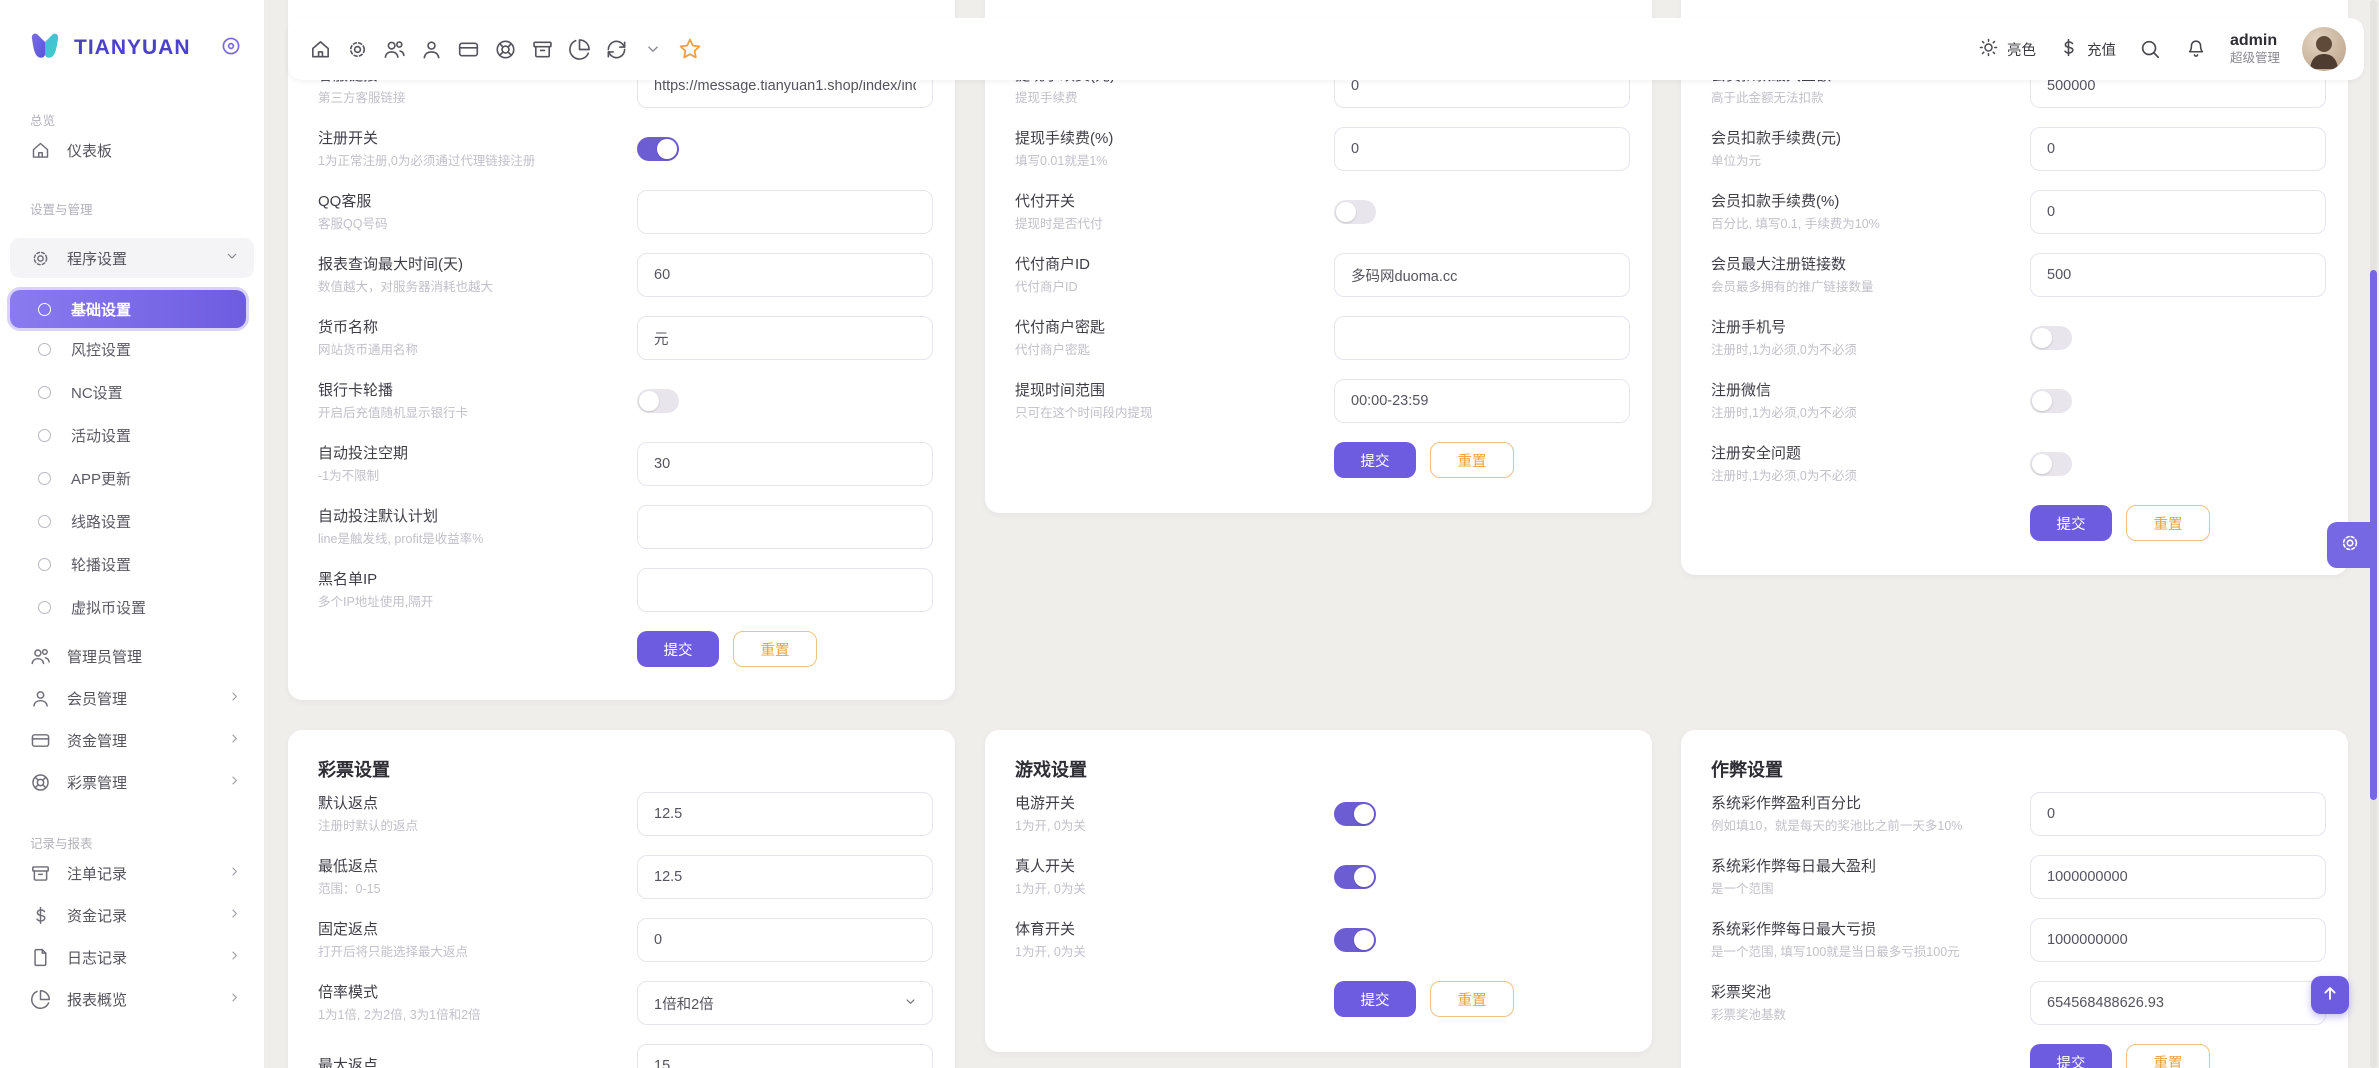  I want to click on card-actions: 提交 重置, so click(2178, 1056).